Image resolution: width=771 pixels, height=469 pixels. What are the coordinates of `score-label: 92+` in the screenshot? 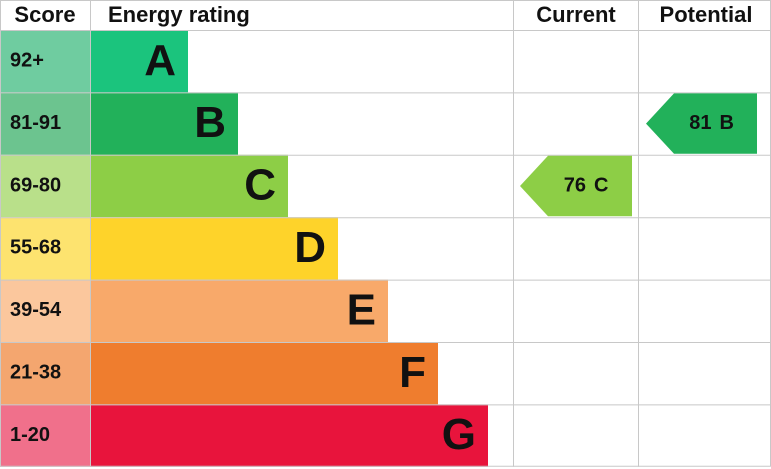 It's located at (27, 60).